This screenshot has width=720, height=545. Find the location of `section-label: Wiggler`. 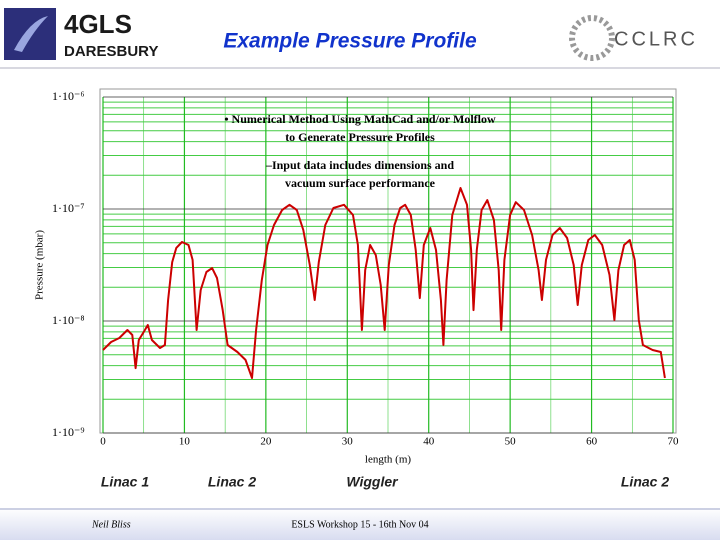

section-label: Wiggler is located at coordinates (372, 482).